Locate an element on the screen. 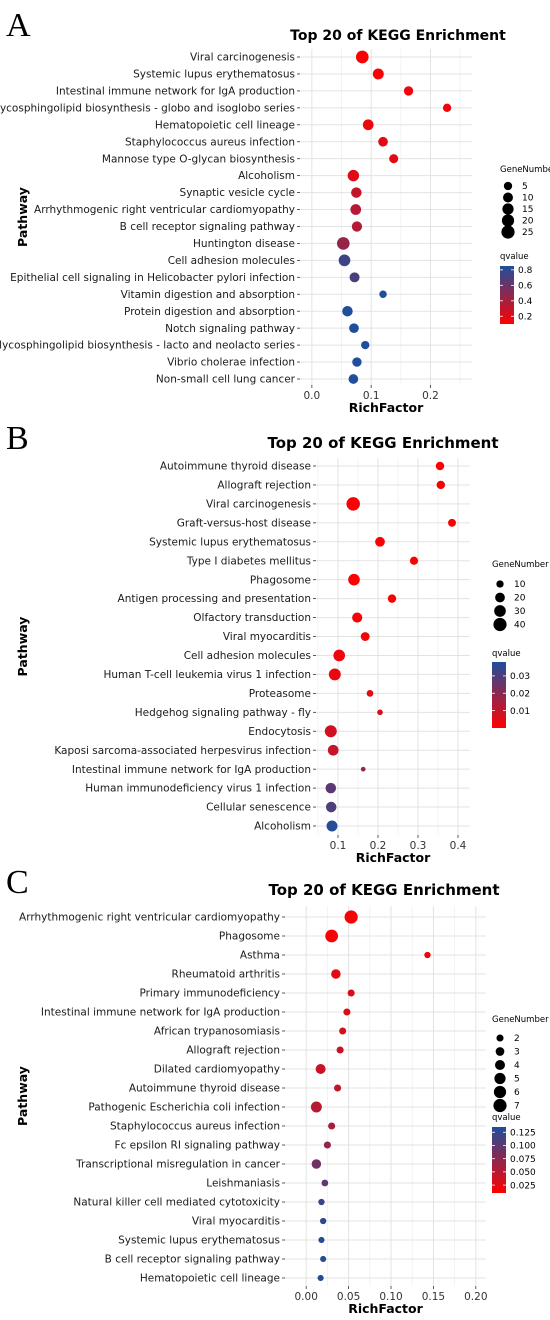 Image resolution: width=550 pixels, height=1320 pixels. y-tick-label: Antigen processing and presentation is located at coordinates (214, 599).